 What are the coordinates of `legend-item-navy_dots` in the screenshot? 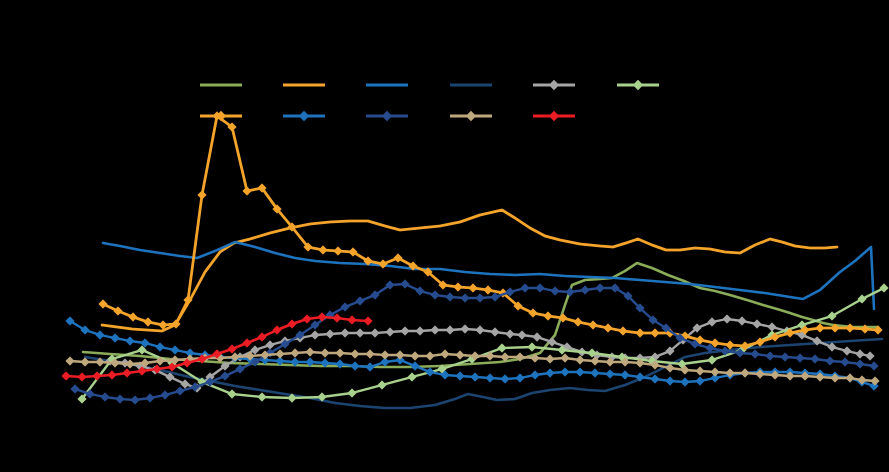 It's located at (387, 116).